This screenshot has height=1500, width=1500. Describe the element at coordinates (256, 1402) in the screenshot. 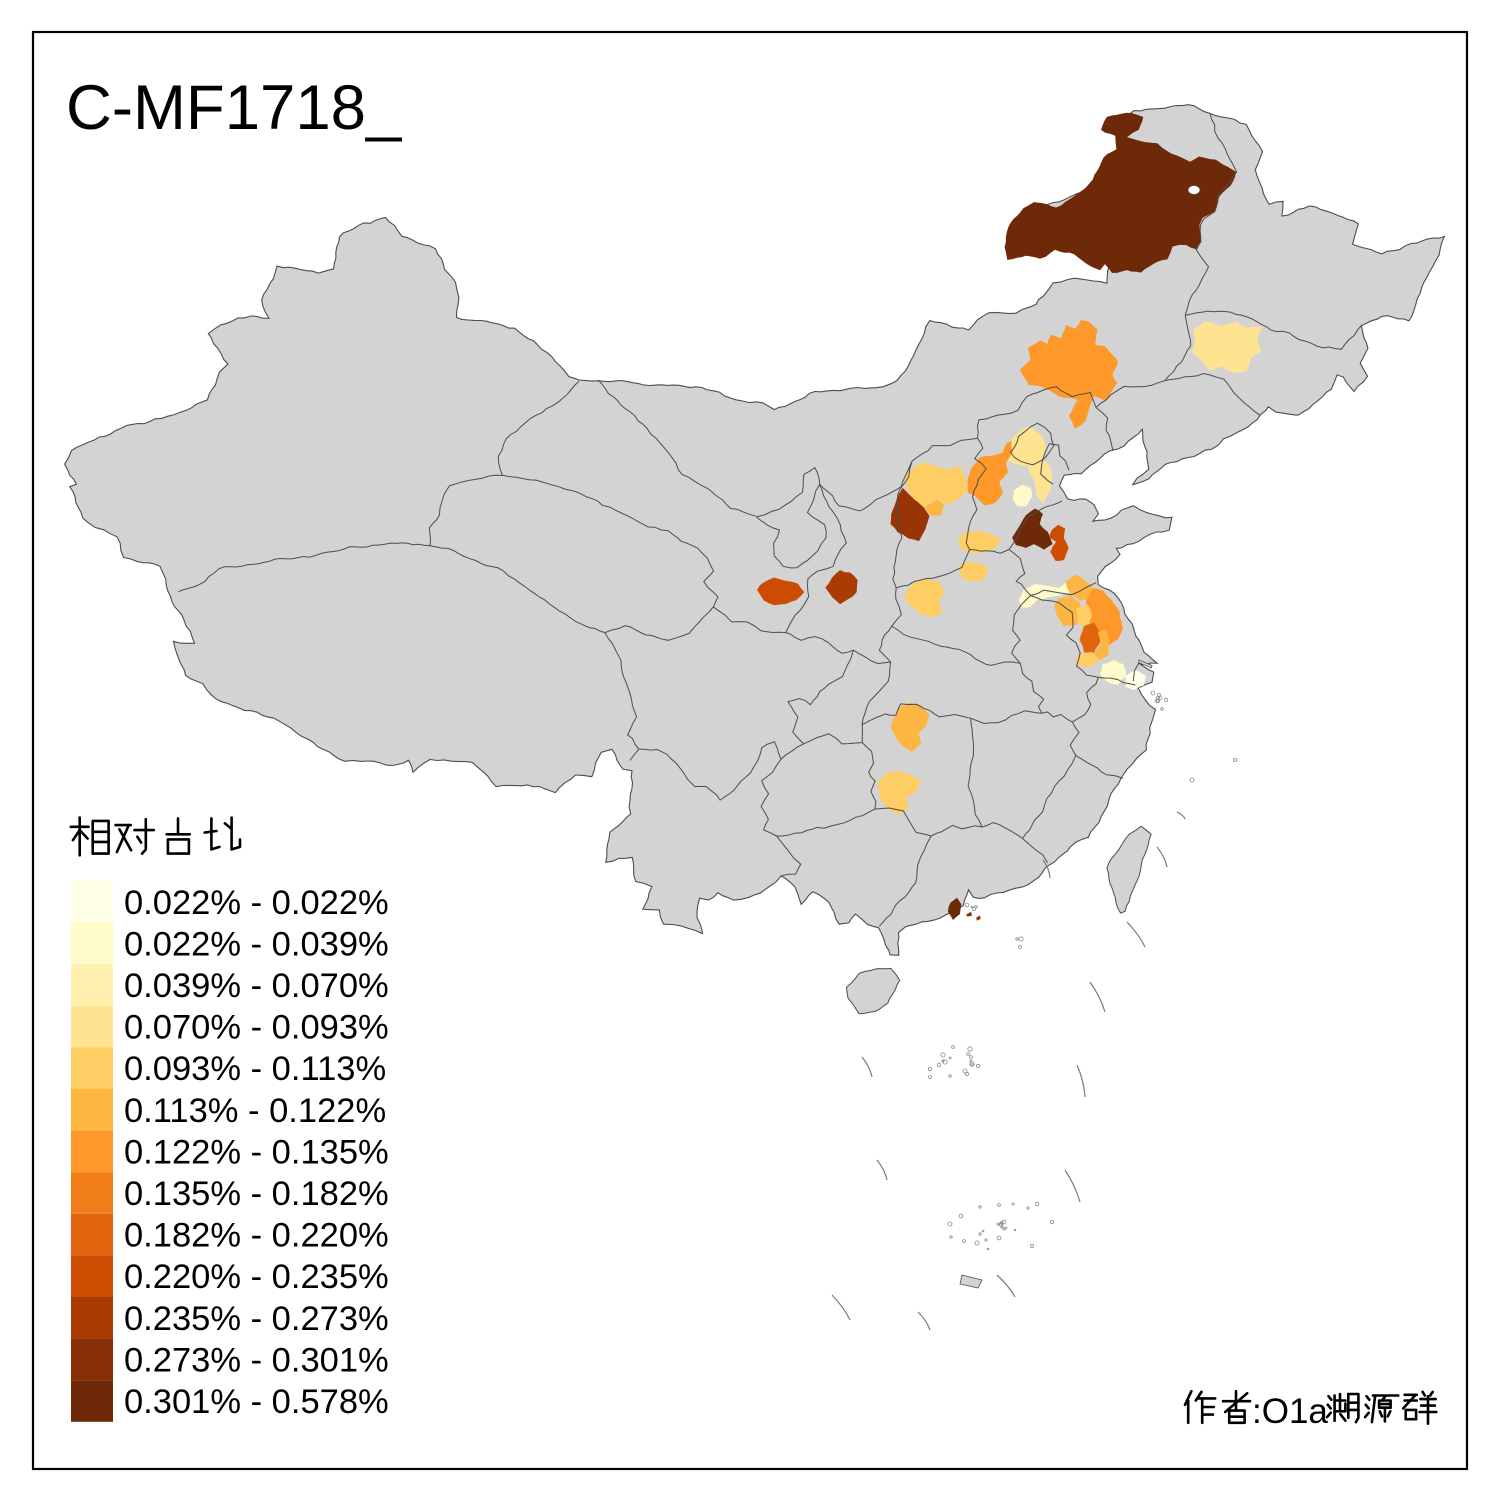

I see `svg-text: 0.301% - 0.578%` at that location.